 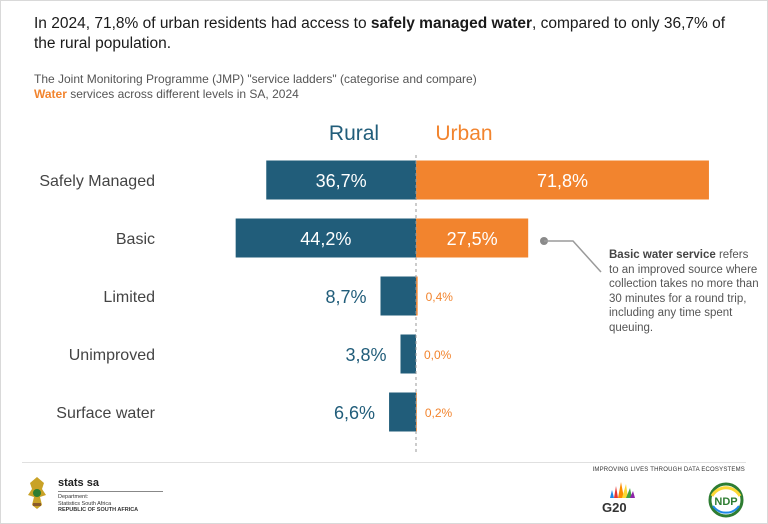 What do you see at coordinates (112, 355) in the screenshot?
I see `category-label-unimproved: Unimproved` at bounding box center [112, 355].